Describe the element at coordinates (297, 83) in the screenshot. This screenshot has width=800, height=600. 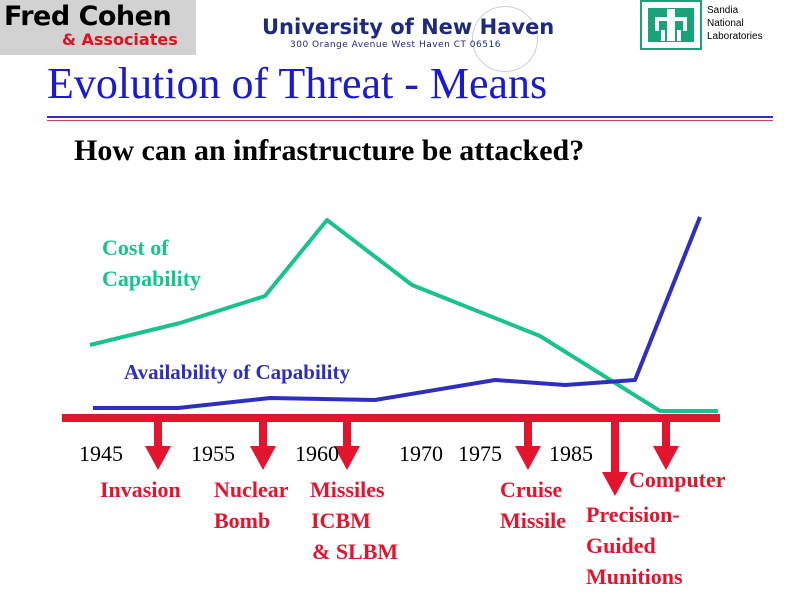
I see `slide-title: Evolution of Threat - Means` at that location.